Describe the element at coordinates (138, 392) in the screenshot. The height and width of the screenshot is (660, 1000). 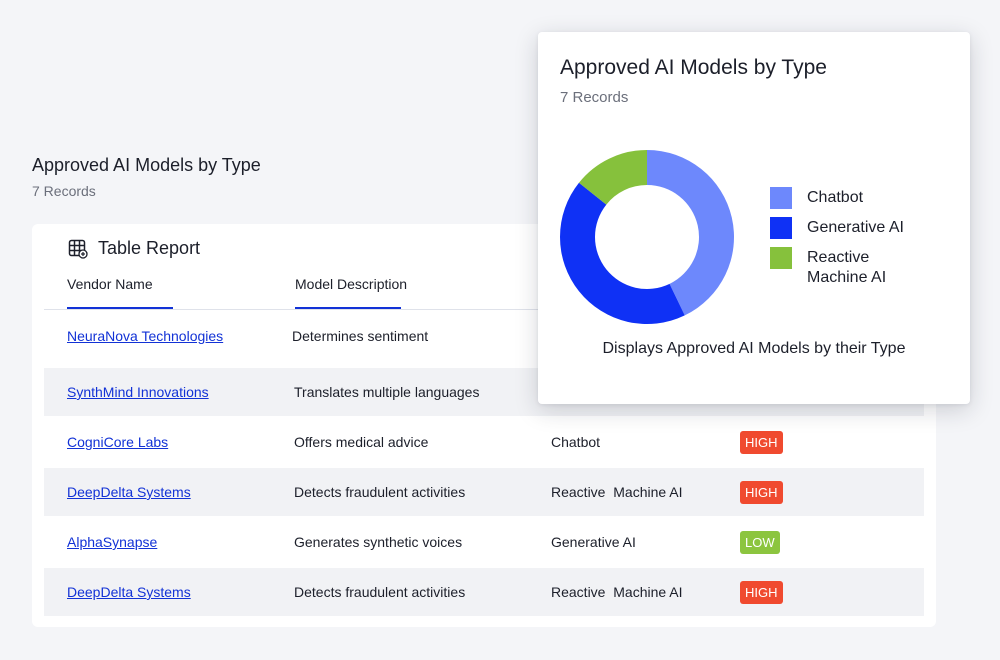
I see `vendor-name-link: SynthMind Innovations` at that location.